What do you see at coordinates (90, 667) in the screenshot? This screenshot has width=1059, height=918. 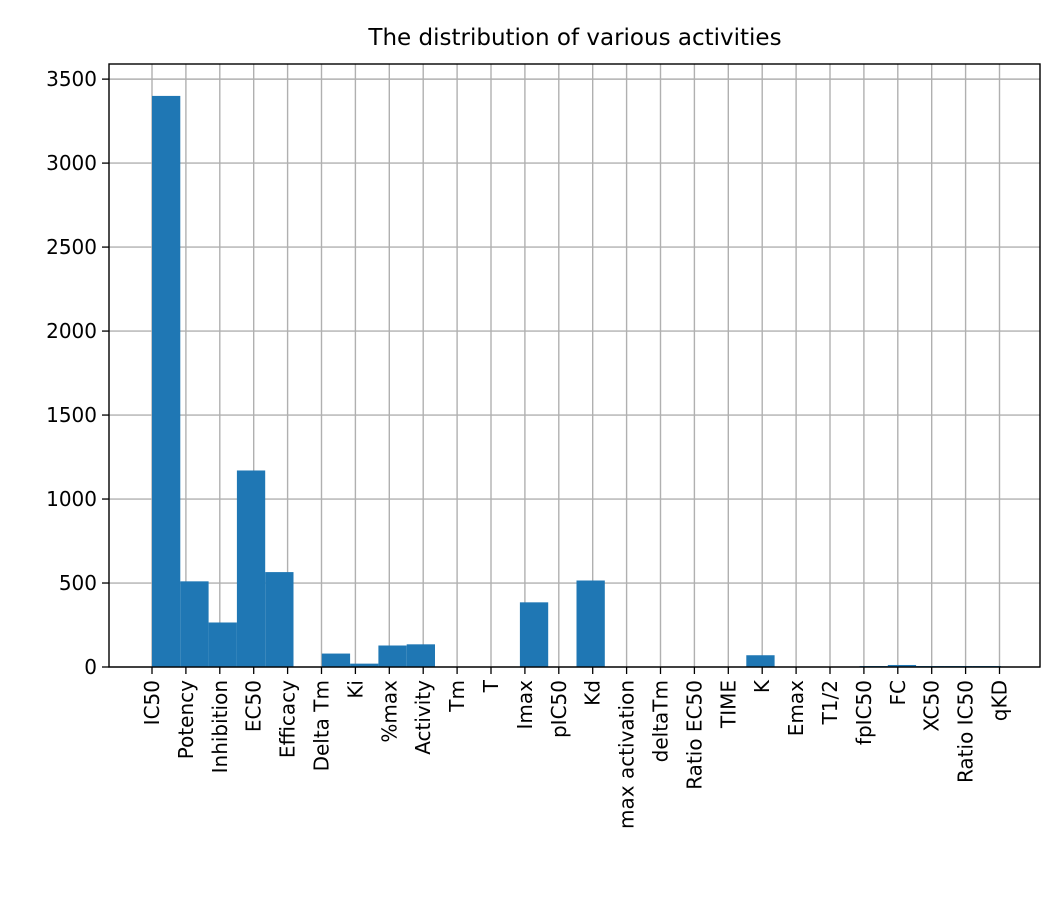 I see `y-tick-label: 0` at bounding box center [90, 667].